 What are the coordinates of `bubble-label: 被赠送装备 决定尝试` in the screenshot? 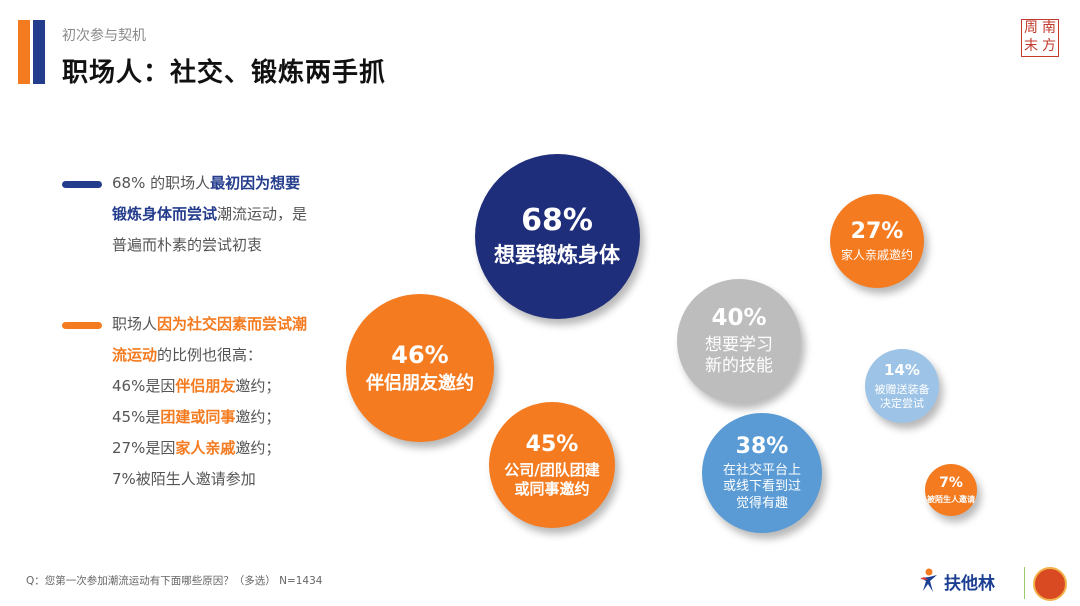 It's located at (902, 396).